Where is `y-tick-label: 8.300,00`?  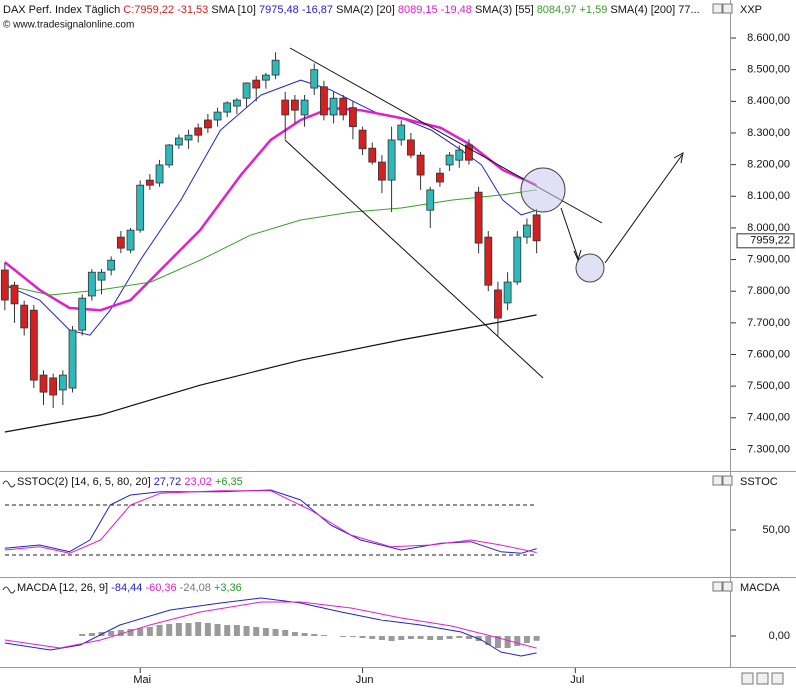 y-tick-label: 8.300,00 is located at coordinates (768, 133).